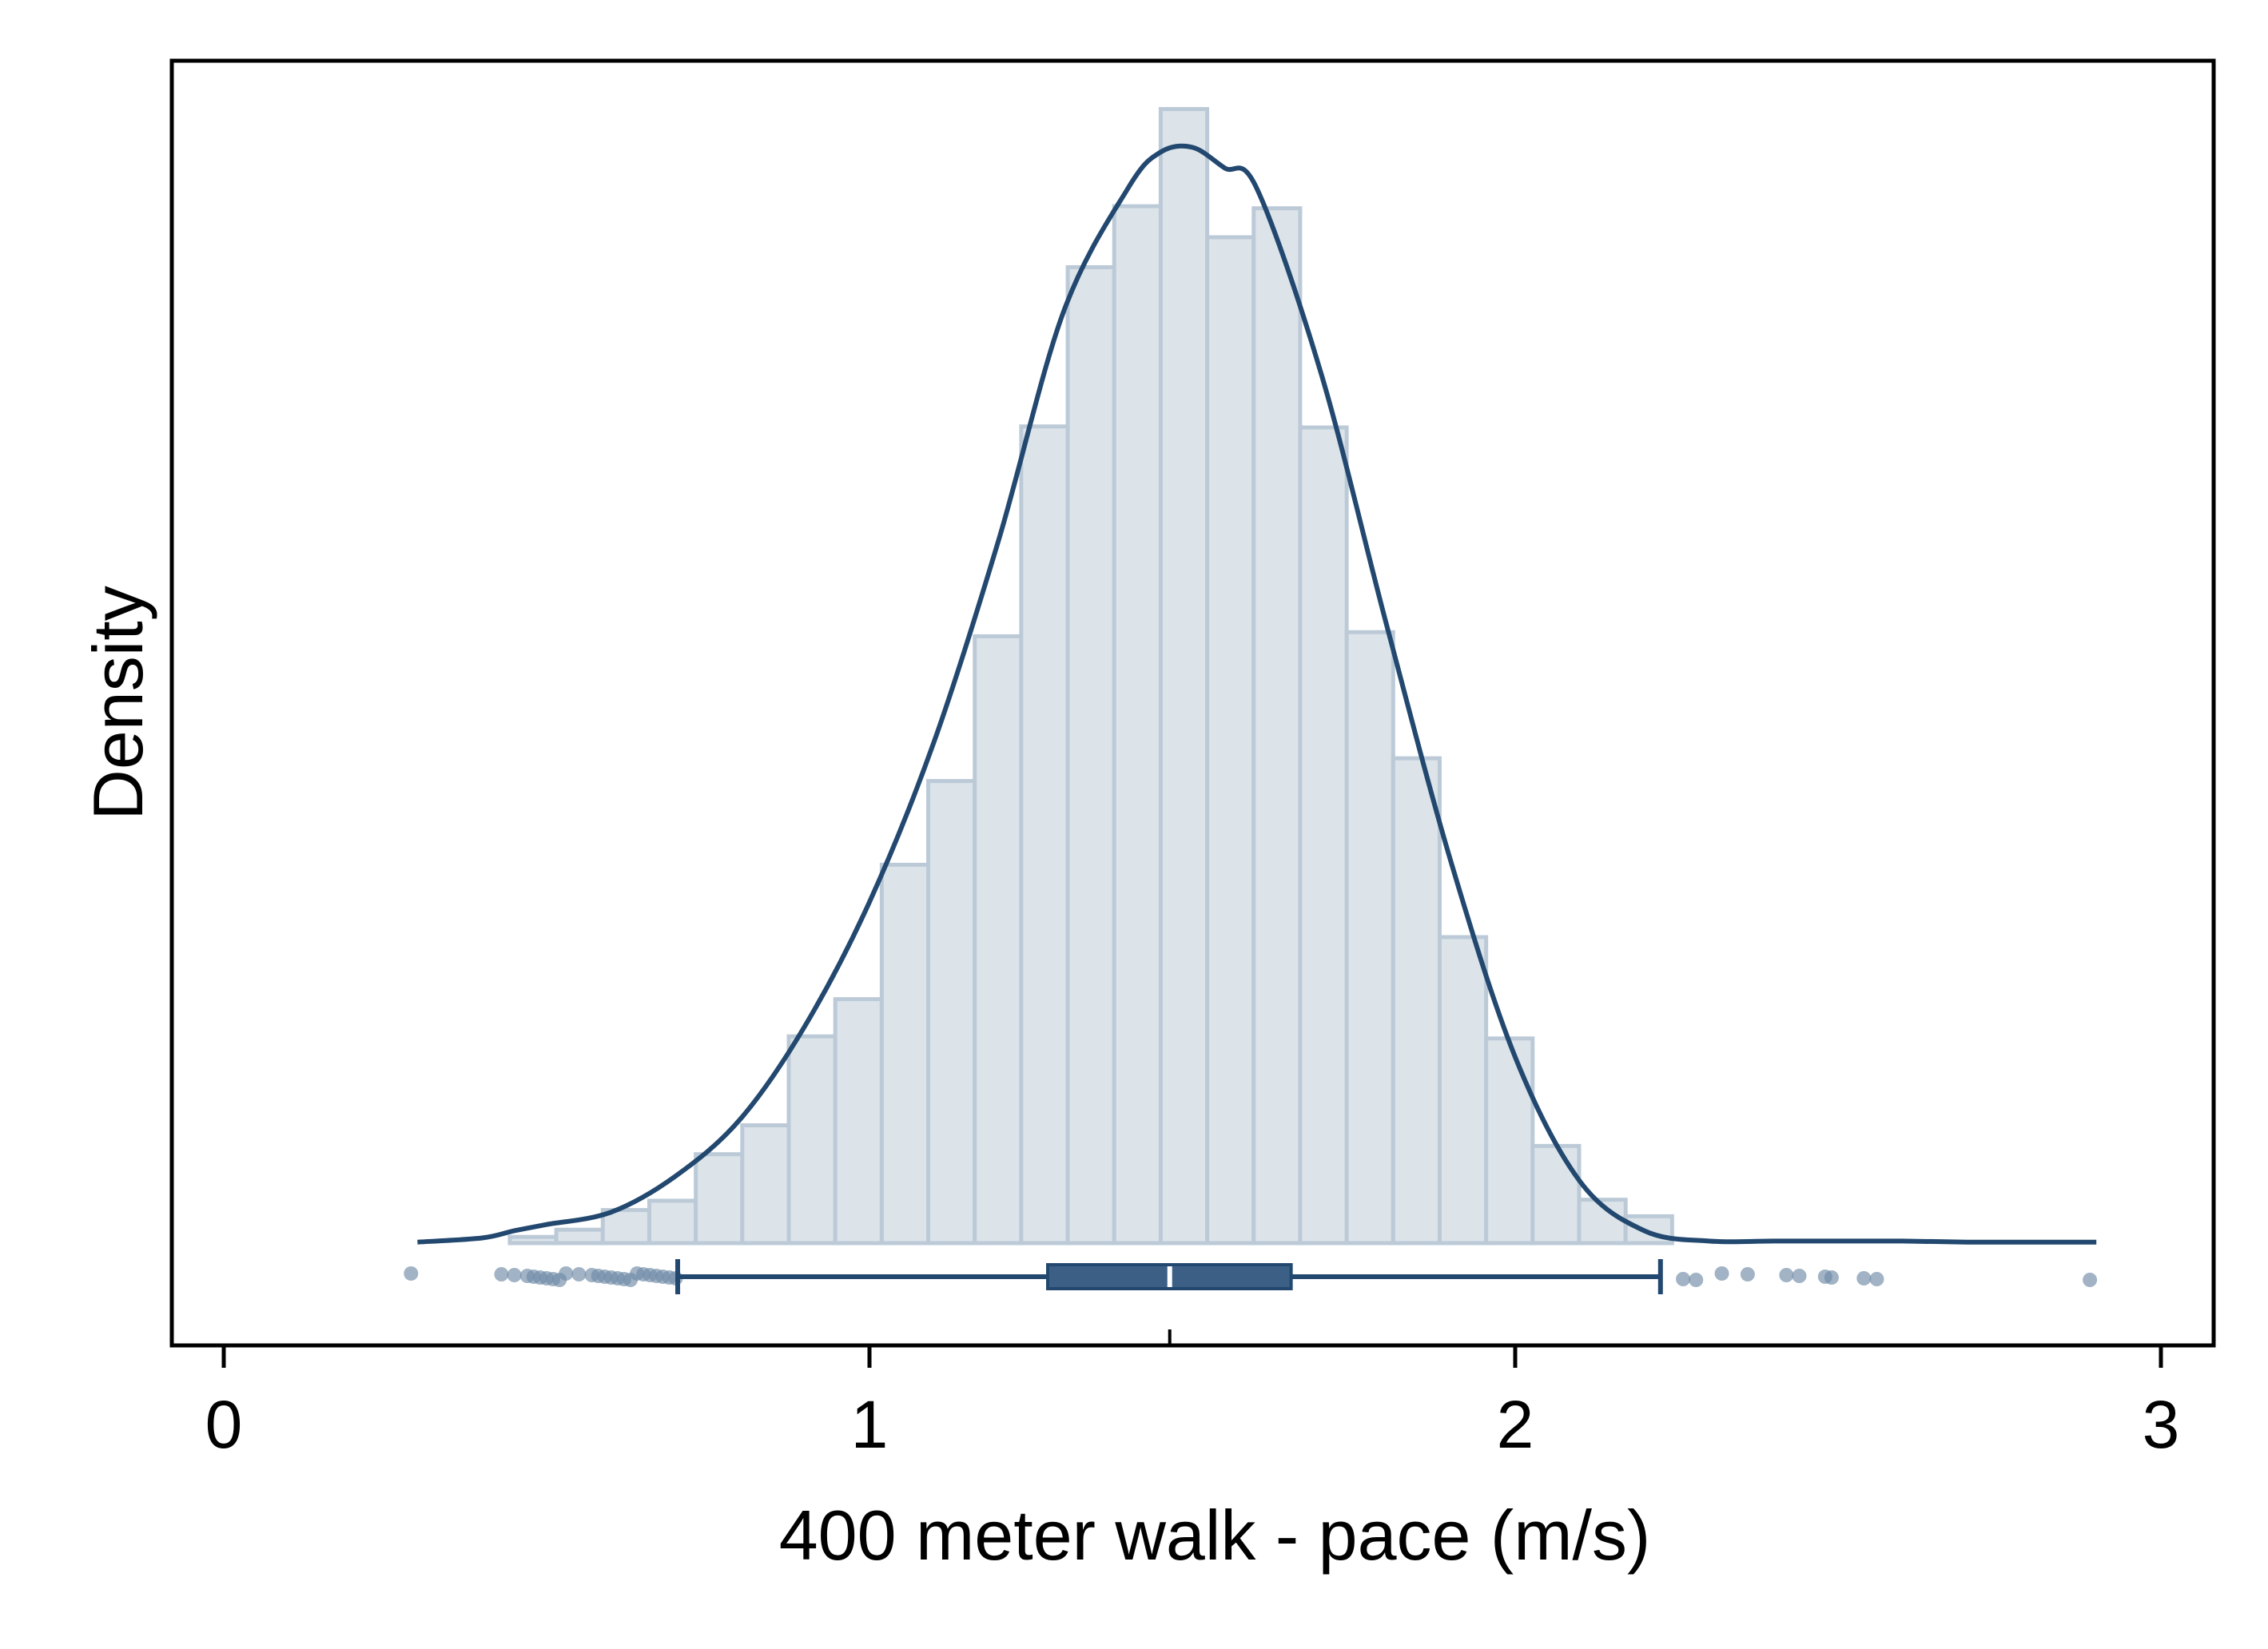 The image size is (2268, 1649). Describe the element at coordinates (117, 703) in the screenshot. I see `y-axis-title: Density` at that location.